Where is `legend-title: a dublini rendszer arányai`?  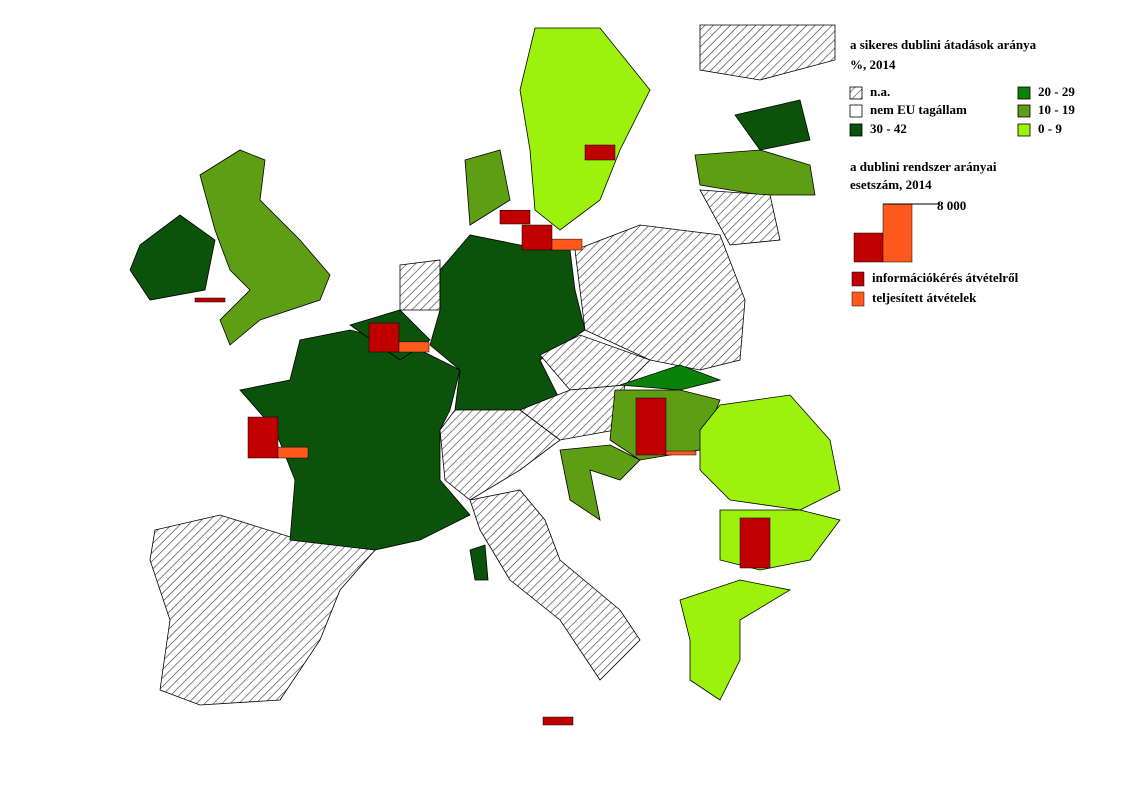 legend-title: a dublini rendszer arányai is located at coordinates (923, 166).